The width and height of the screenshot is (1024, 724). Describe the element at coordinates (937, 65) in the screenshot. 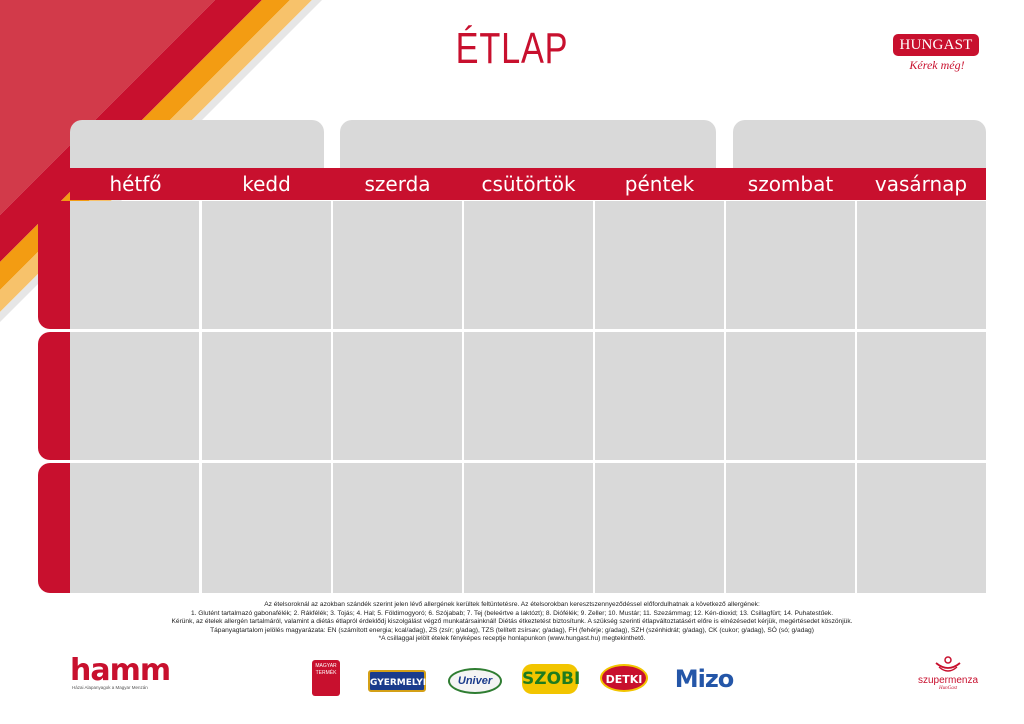

I see `hungast-tagline: Kérek még!` at that location.